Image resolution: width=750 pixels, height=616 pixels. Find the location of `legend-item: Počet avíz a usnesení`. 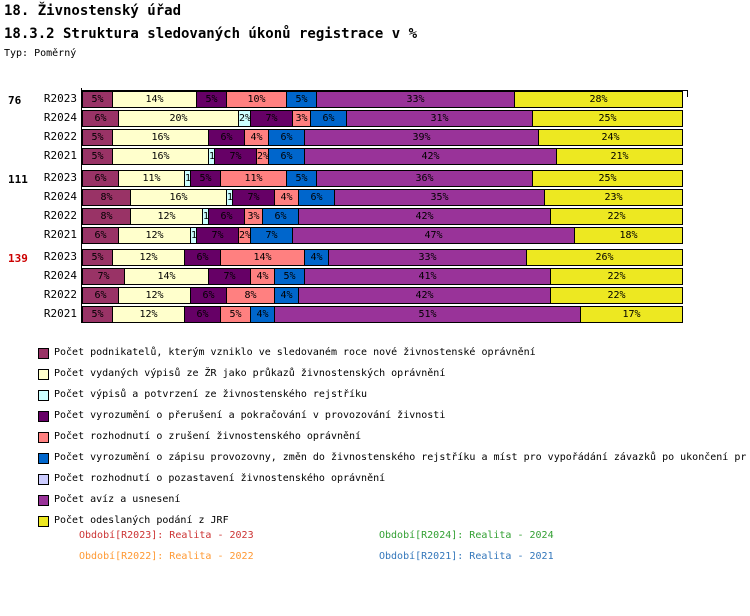

legend-item: Počet avíz a usnesení is located at coordinates (375, 501).